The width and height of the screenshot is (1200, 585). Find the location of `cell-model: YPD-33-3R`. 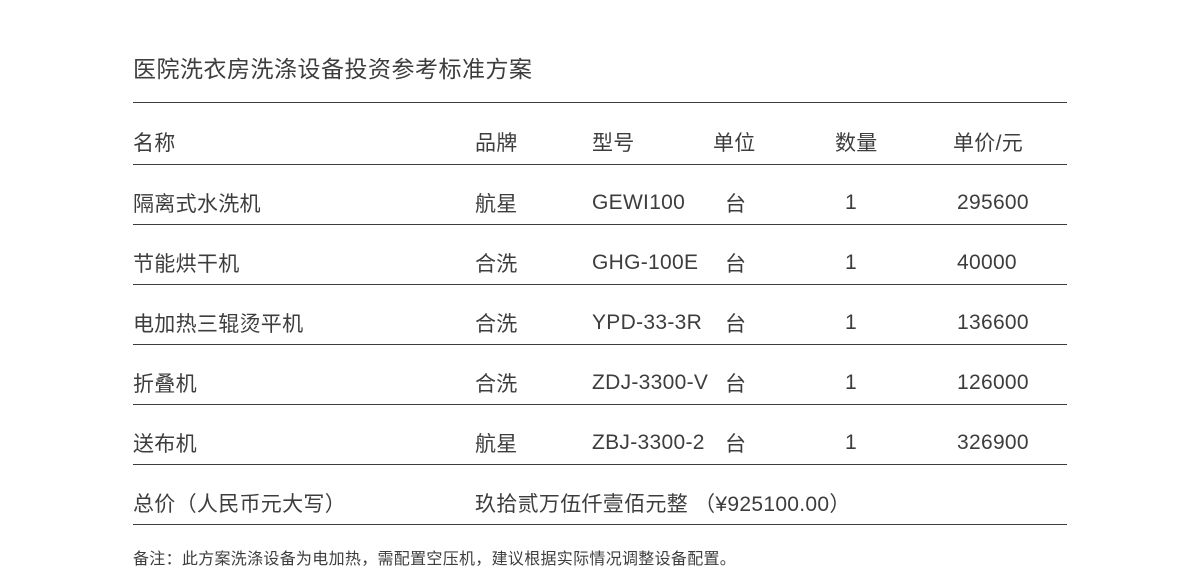

cell-model: YPD-33-3R is located at coordinates (647, 322).